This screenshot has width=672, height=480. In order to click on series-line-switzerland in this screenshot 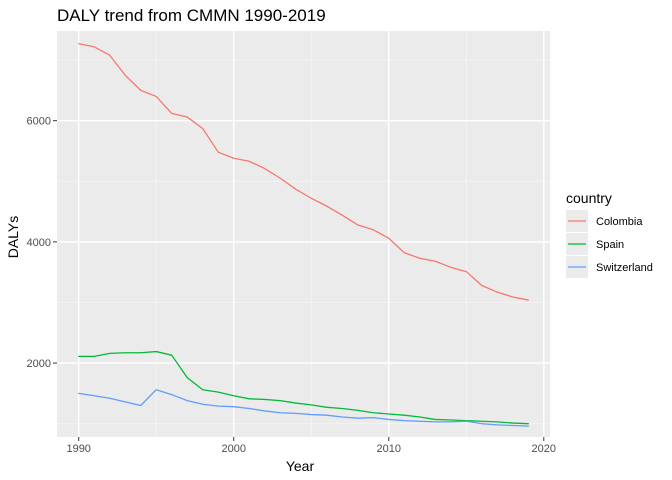, I will do `click(303, 408)`.